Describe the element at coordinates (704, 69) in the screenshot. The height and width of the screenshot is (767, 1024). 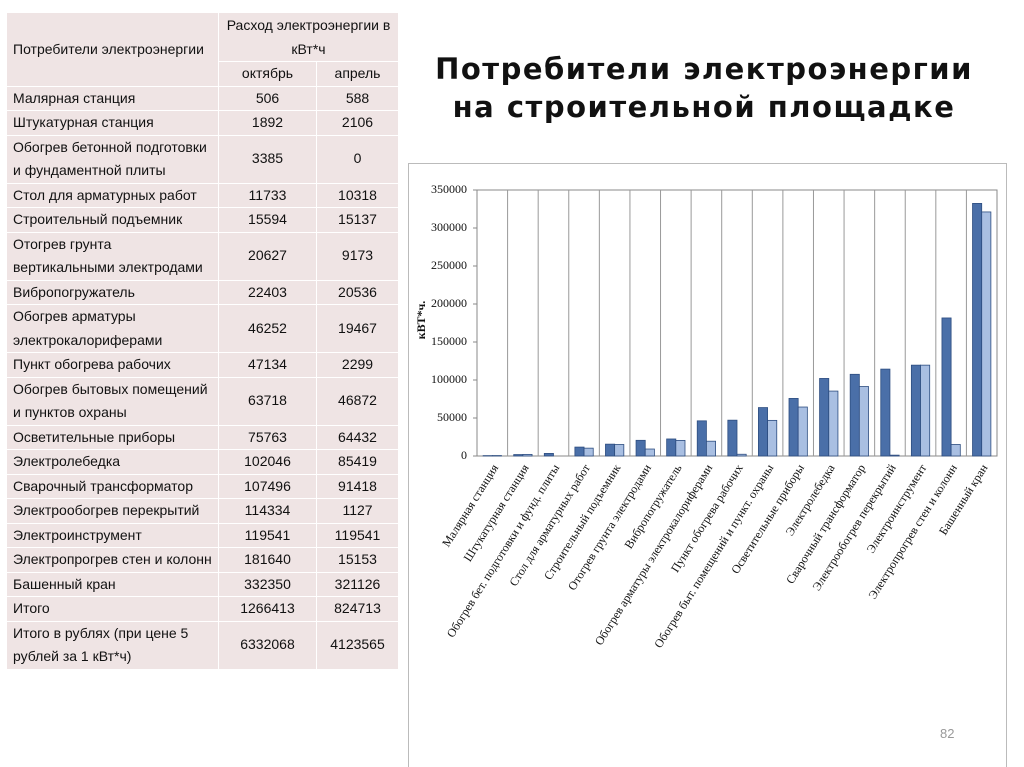
I see `title-line: Потребители электроэнергии` at that location.